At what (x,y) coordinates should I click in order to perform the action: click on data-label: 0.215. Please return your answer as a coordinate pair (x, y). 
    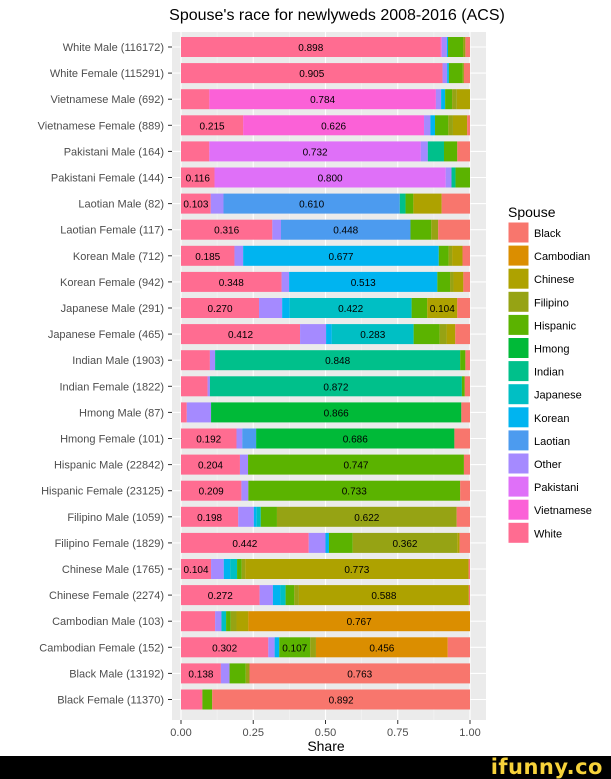
    Looking at the image, I should click on (212, 126).